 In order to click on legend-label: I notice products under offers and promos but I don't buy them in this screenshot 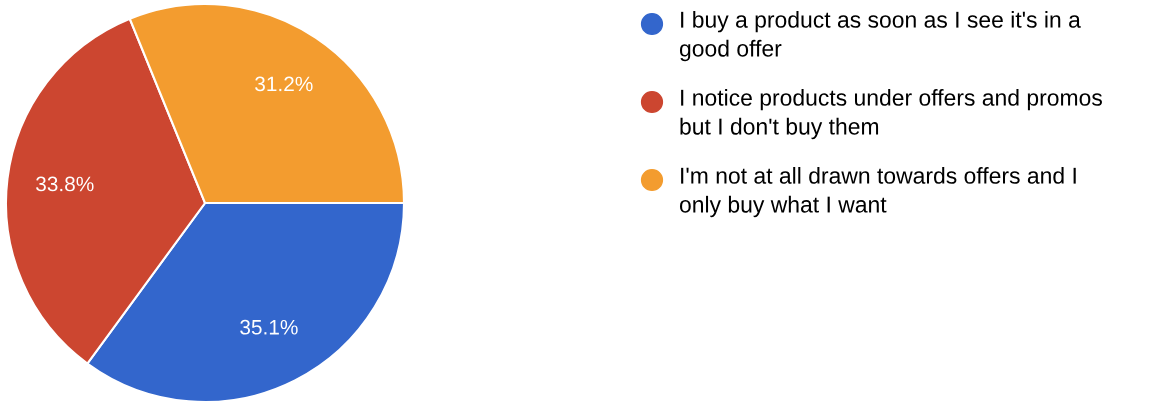, I will do `click(891, 114)`.